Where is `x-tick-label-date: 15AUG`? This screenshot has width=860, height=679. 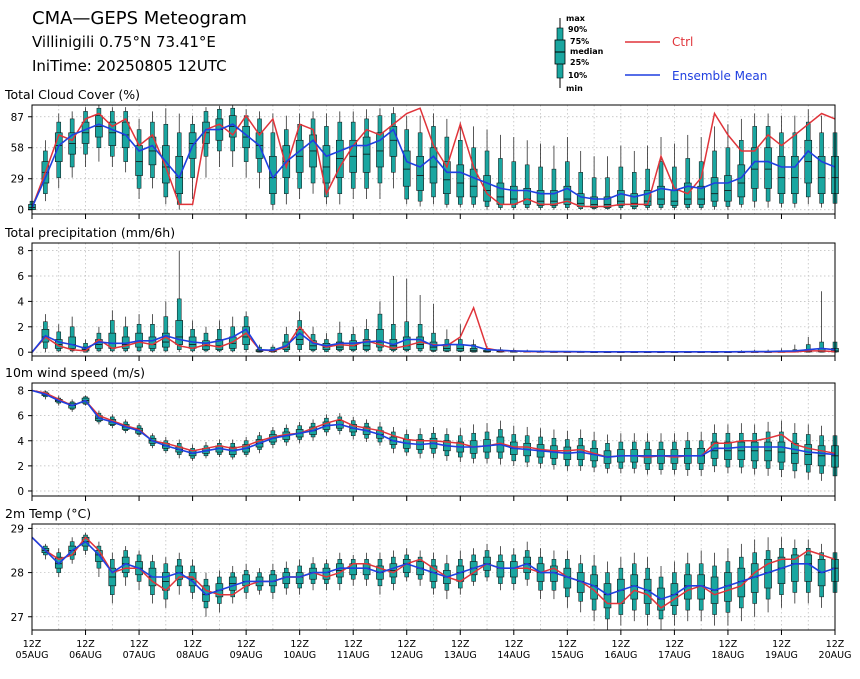
x-tick-label-date: 15AUG is located at coordinates (567, 655).